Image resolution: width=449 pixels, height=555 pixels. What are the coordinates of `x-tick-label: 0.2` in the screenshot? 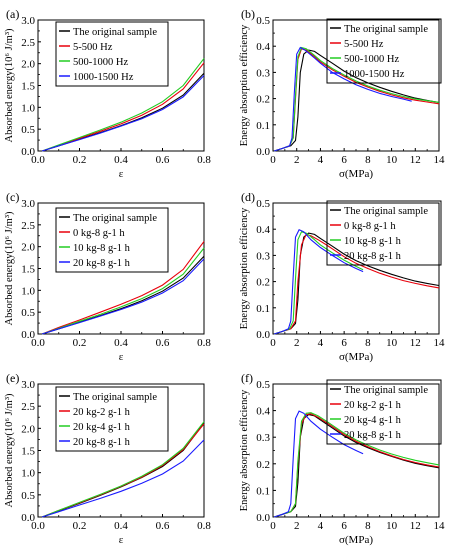 It's located at (80, 343).